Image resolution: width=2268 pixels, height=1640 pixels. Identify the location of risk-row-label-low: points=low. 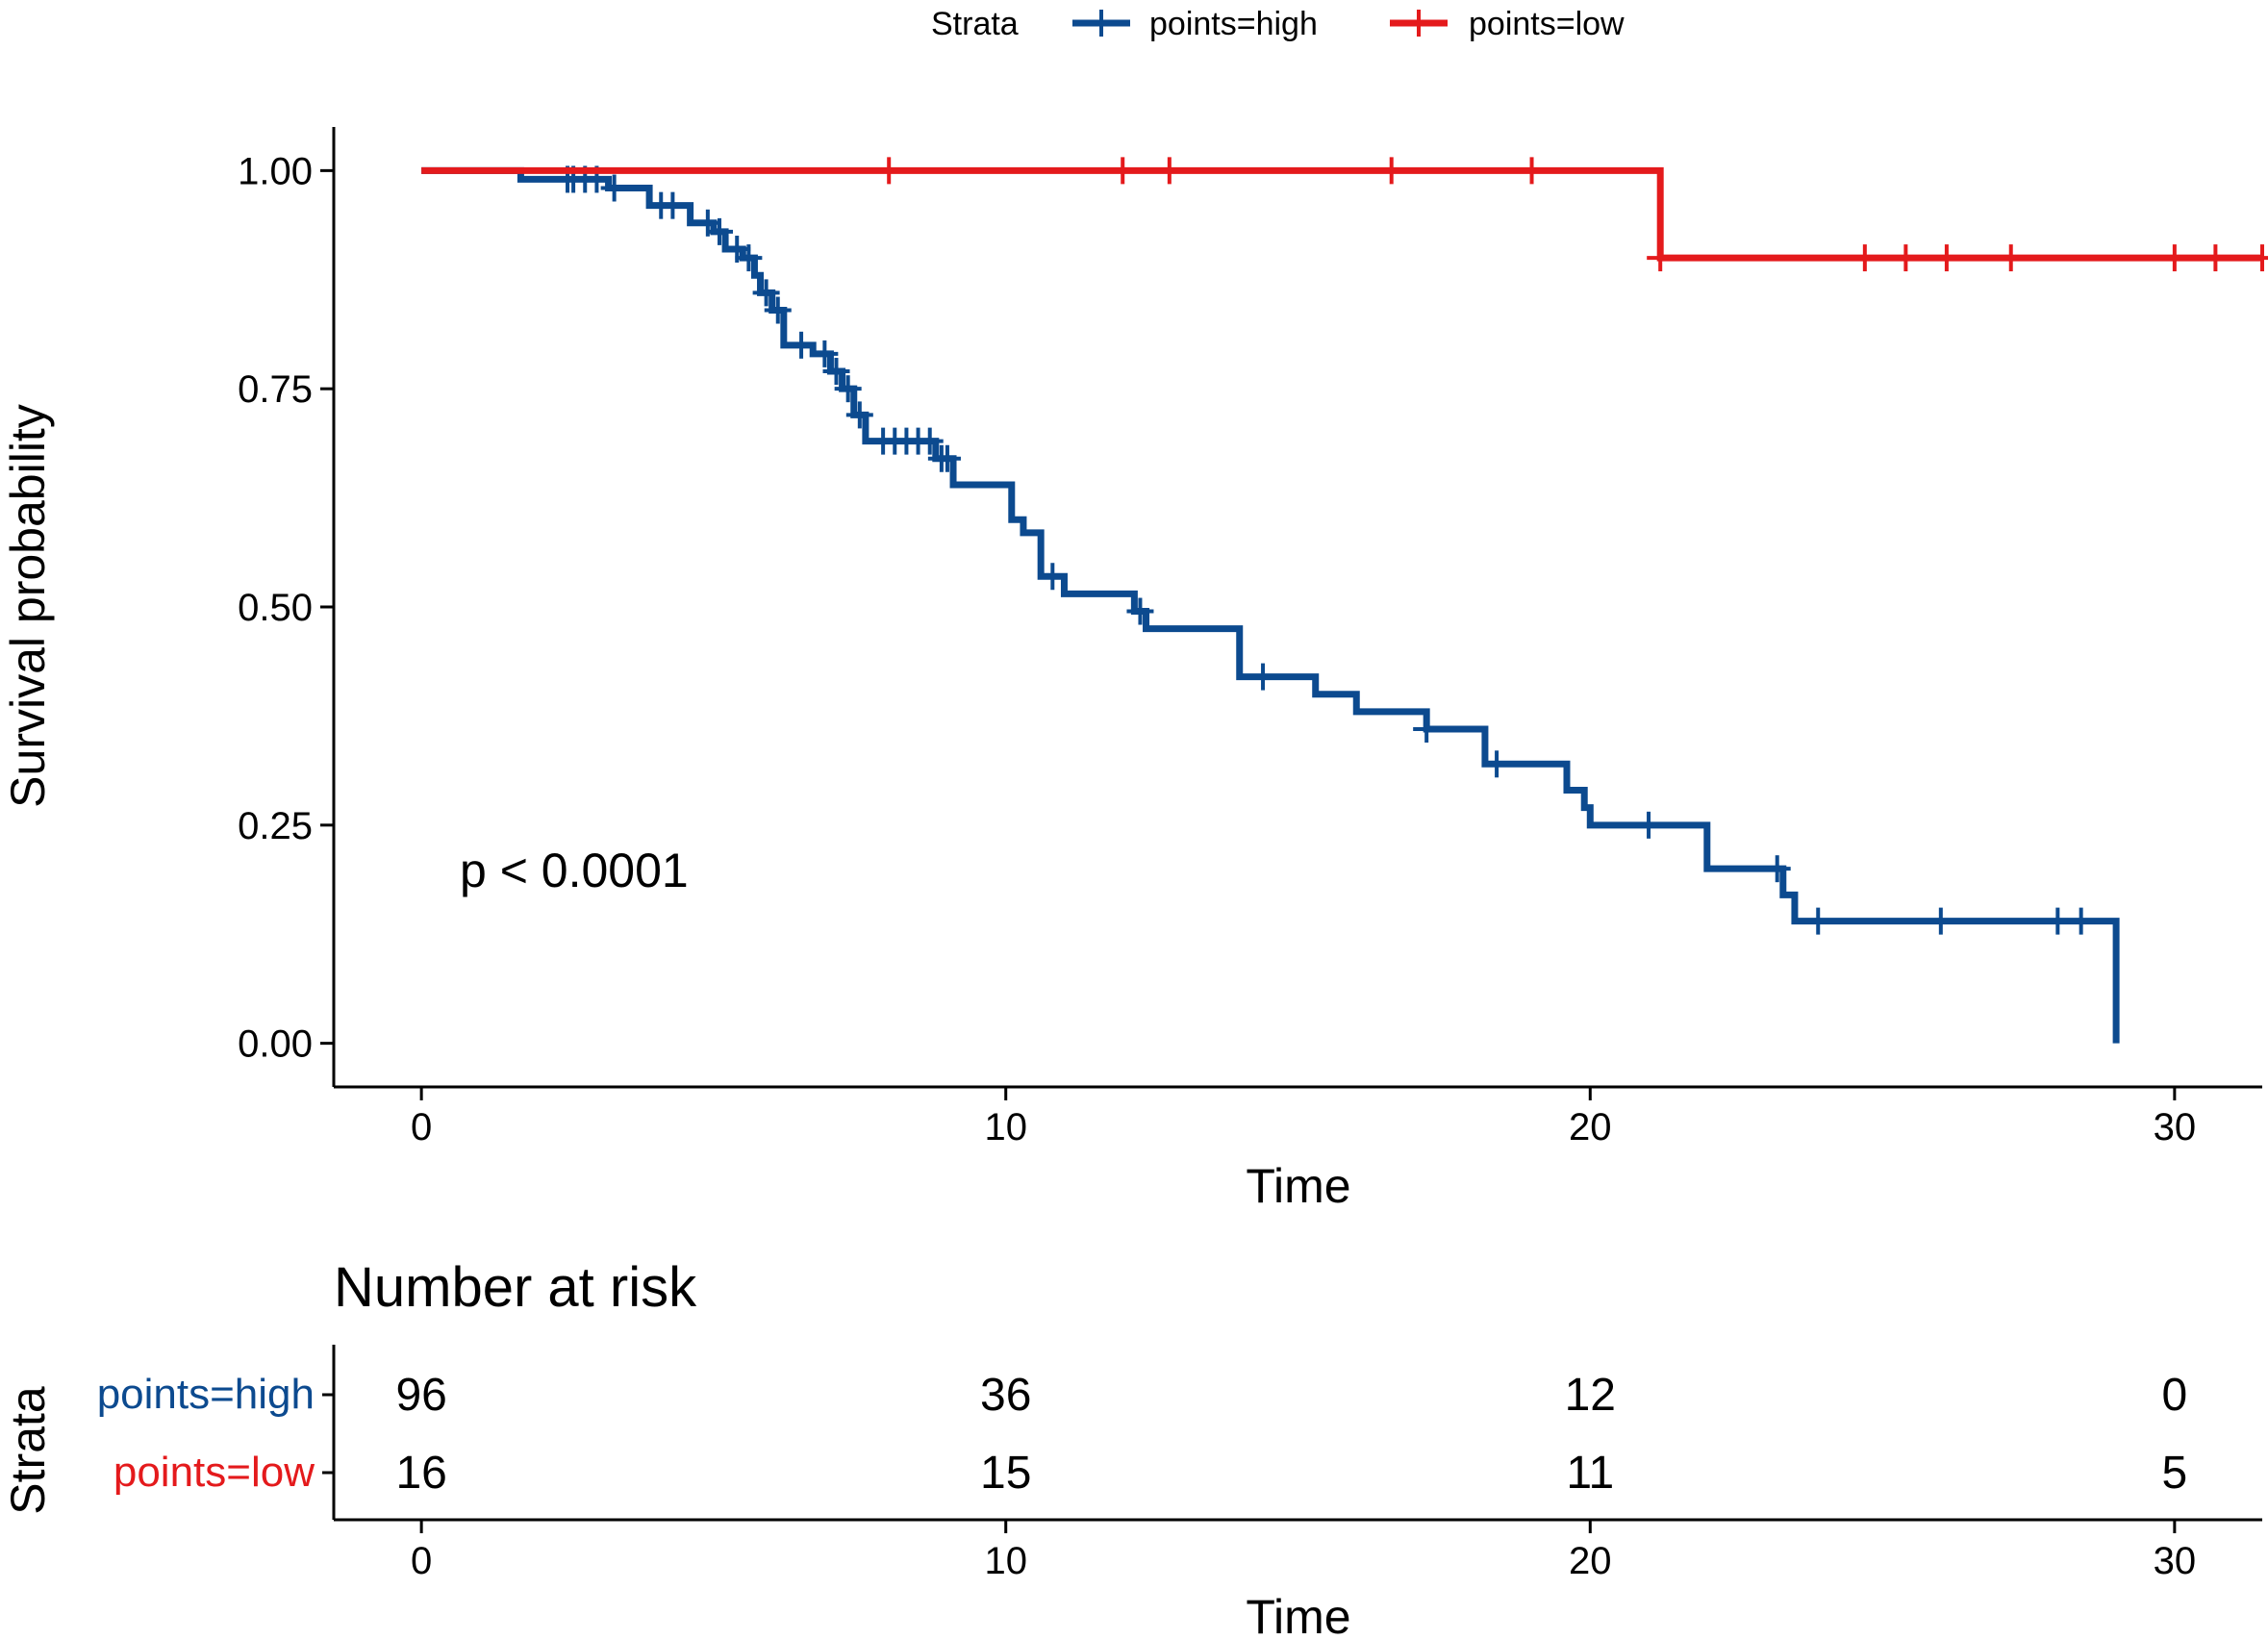
(214, 1472).